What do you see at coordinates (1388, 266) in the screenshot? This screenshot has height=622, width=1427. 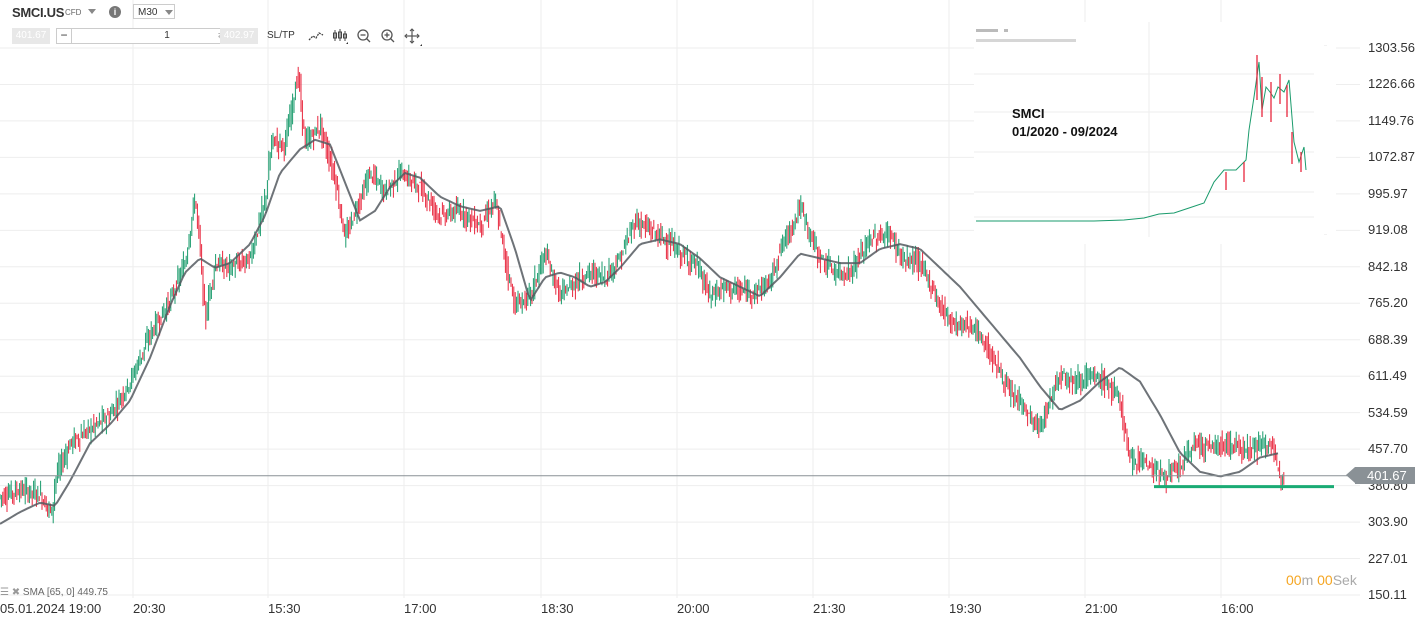 I see `y-tick-label: 842.18` at bounding box center [1388, 266].